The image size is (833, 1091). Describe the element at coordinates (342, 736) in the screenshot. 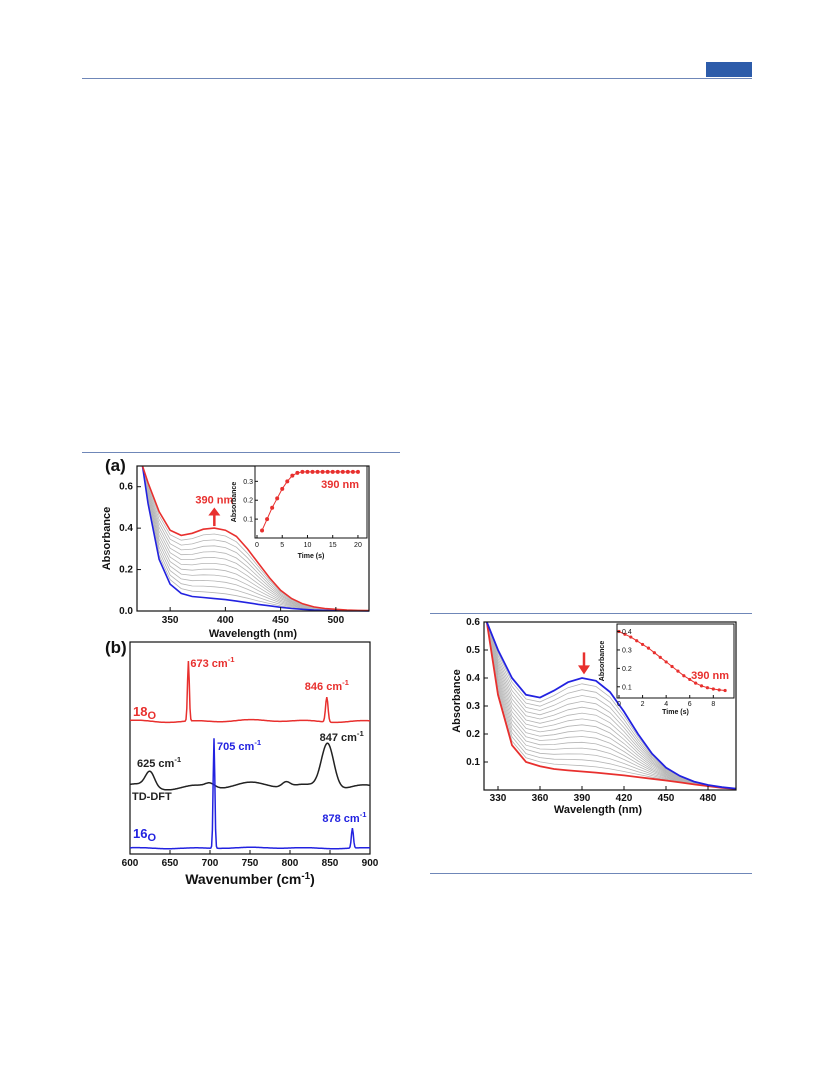

I see `peak-label-847: 847 cm-1` at that location.